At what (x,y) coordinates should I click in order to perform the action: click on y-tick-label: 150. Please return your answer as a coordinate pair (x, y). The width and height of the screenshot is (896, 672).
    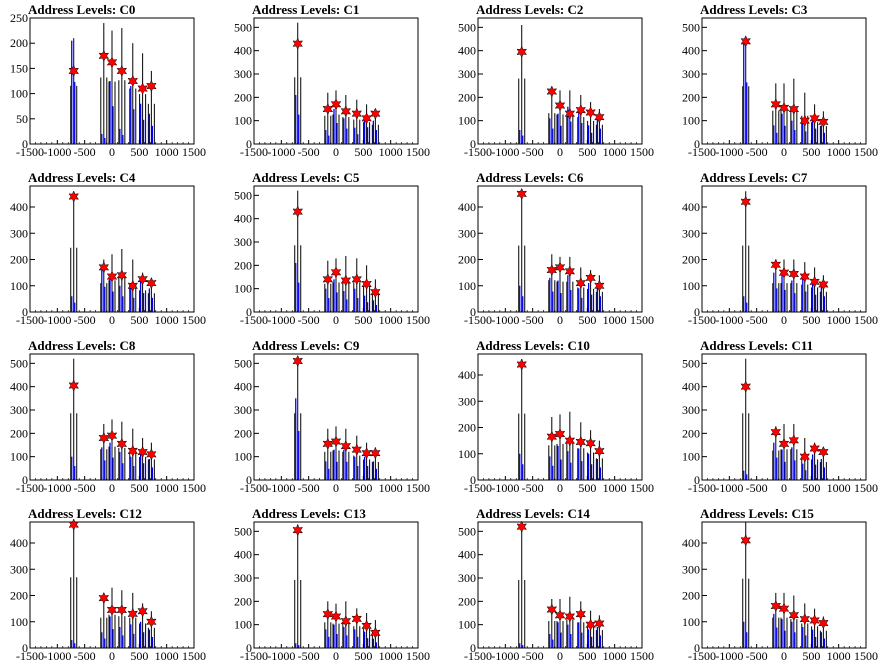
    Looking at the image, I should click on (19, 68).